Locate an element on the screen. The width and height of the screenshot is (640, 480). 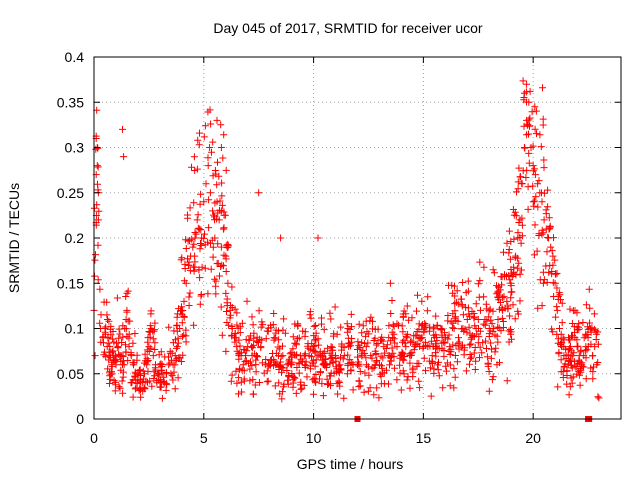
y-tick-label: 0.3 is located at coordinates (75, 148).